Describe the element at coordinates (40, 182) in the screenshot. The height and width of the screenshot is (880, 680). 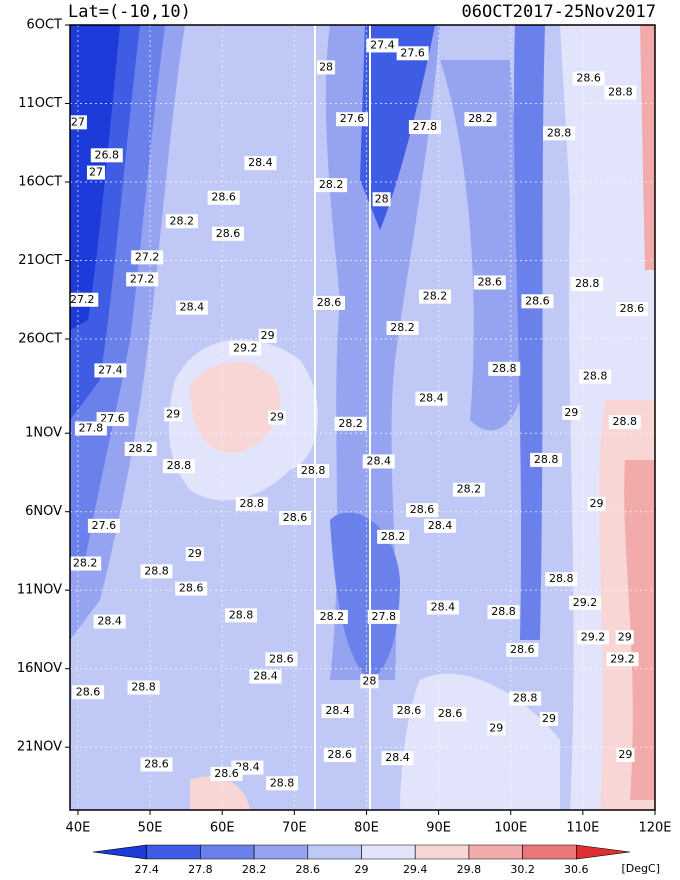
I see `y-tick-label: 16OCT` at that location.